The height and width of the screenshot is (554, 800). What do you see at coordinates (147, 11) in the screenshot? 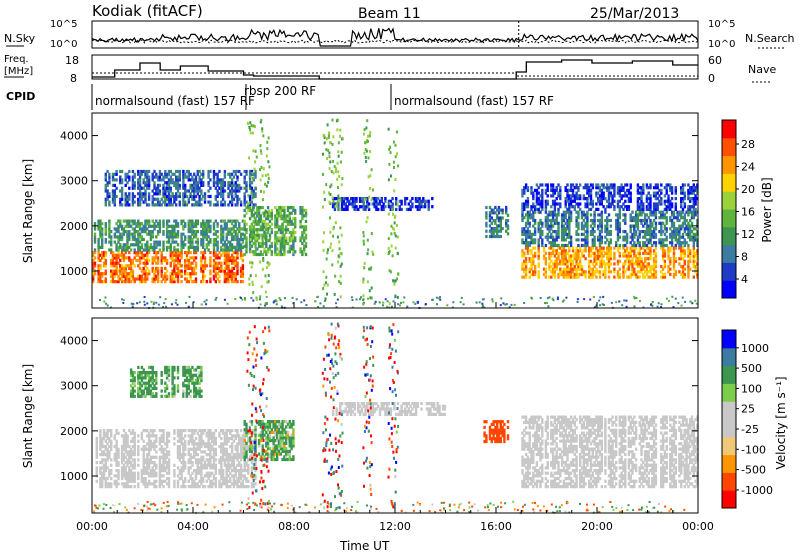
I see `station-title: Kodiak (fitACF)` at bounding box center [147, 11].